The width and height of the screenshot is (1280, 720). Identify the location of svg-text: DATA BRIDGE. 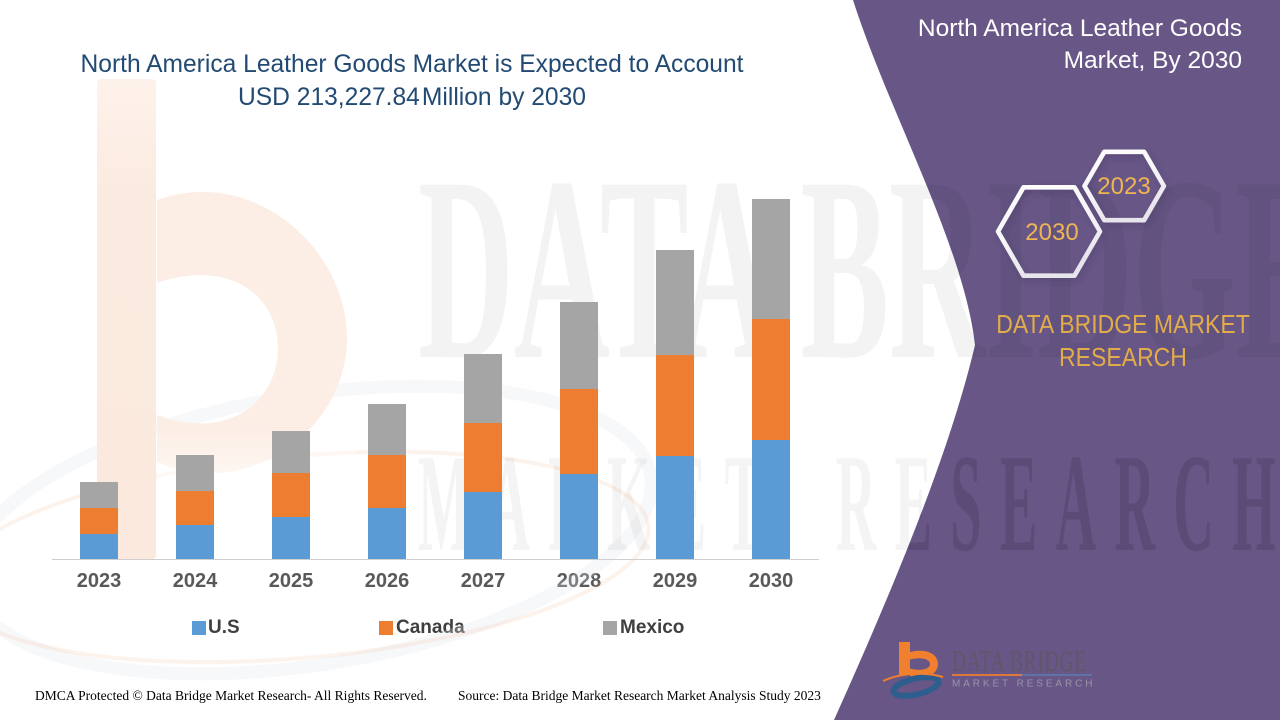
(1019, 661).